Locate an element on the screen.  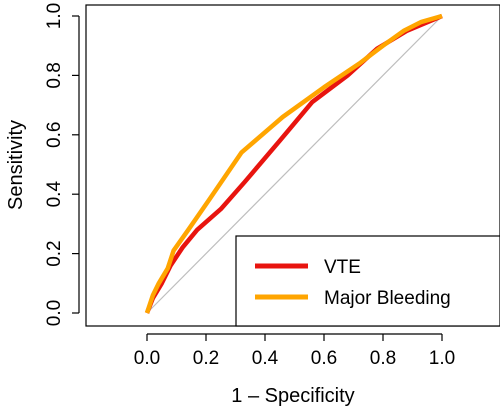
y-tick-label: 0.0 is located at coordinates (54, 313).